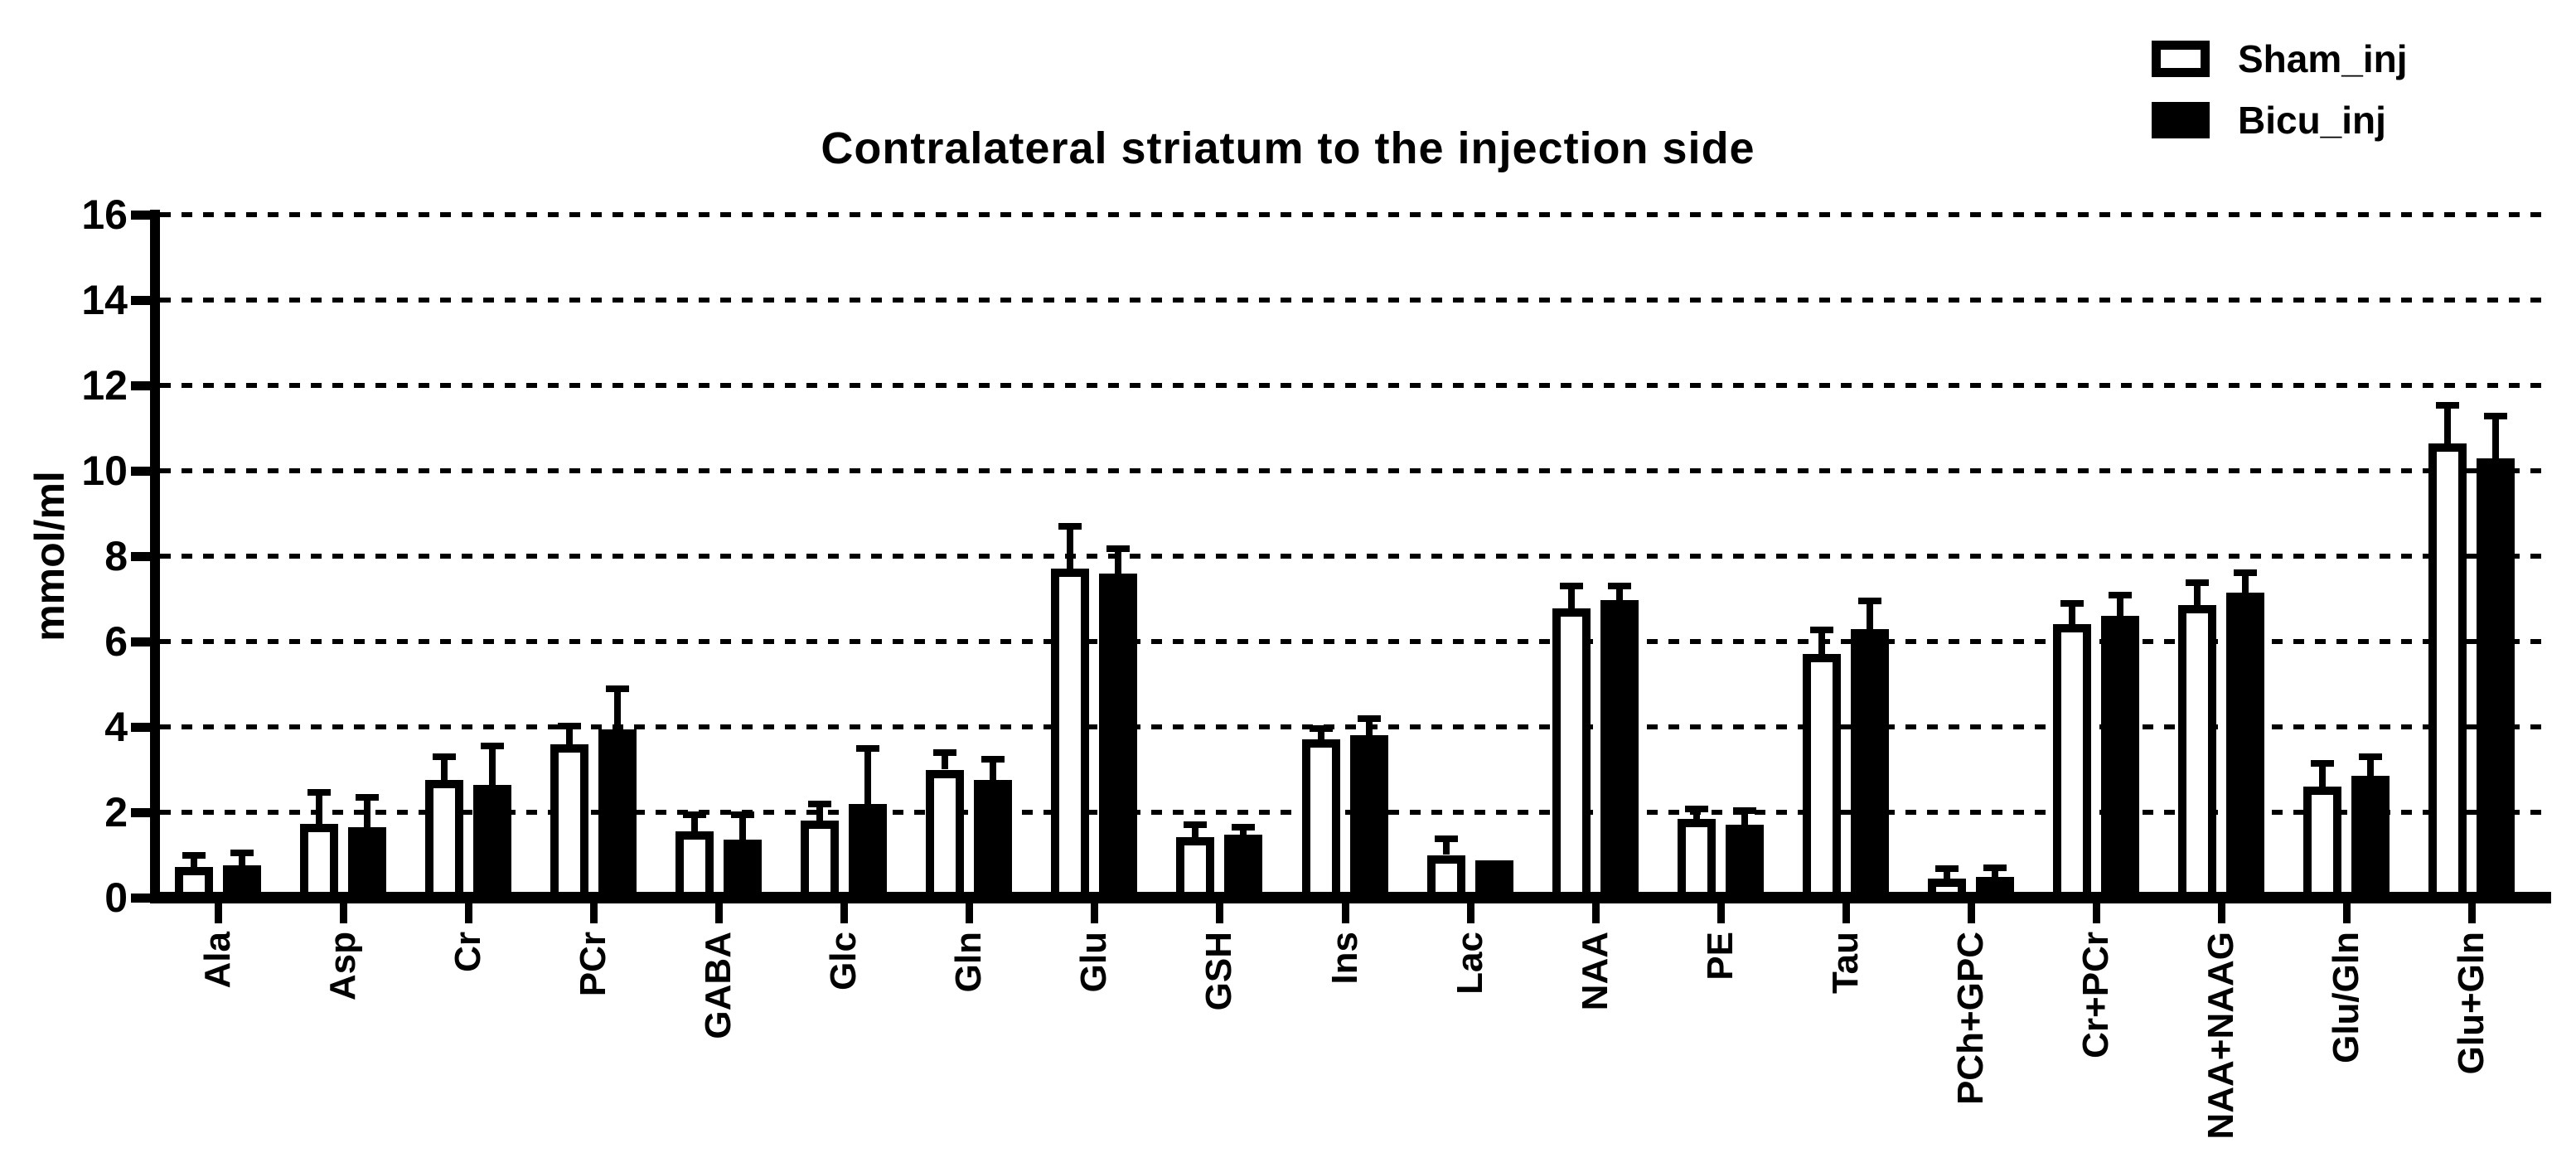  I want to click on error-cap-Sham_inj-Asp, so click(319, 792).